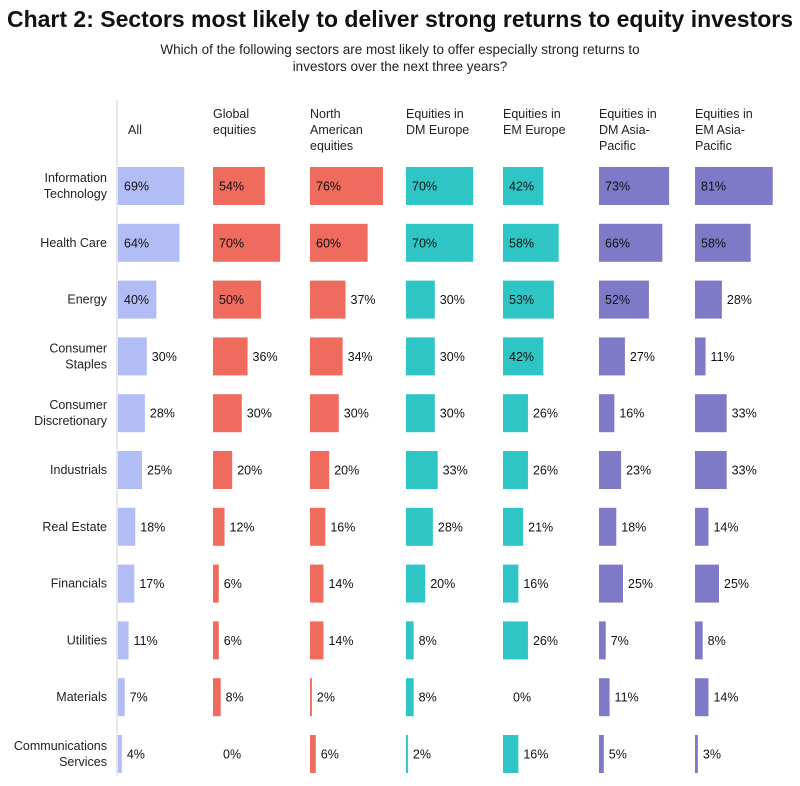 The image size is (800, 786). Describe the element at coordinates (234, 122) in the screenshot. I see `series-header: Global equities` at that location.